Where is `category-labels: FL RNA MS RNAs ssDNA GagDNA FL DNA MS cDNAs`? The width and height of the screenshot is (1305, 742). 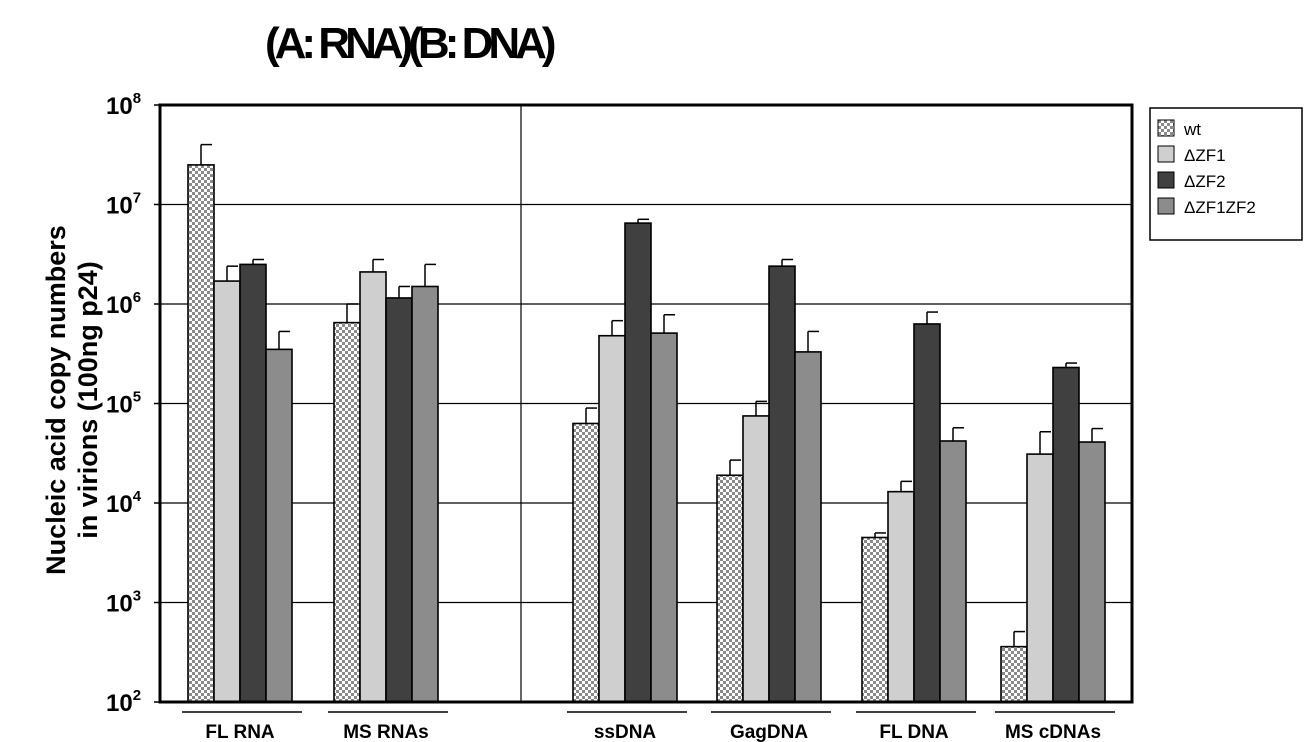 category-labels: FL RNA MS RNAs ssDNA GagDNA FL DNA MS cDNAs is located at coordinates (648, 726).